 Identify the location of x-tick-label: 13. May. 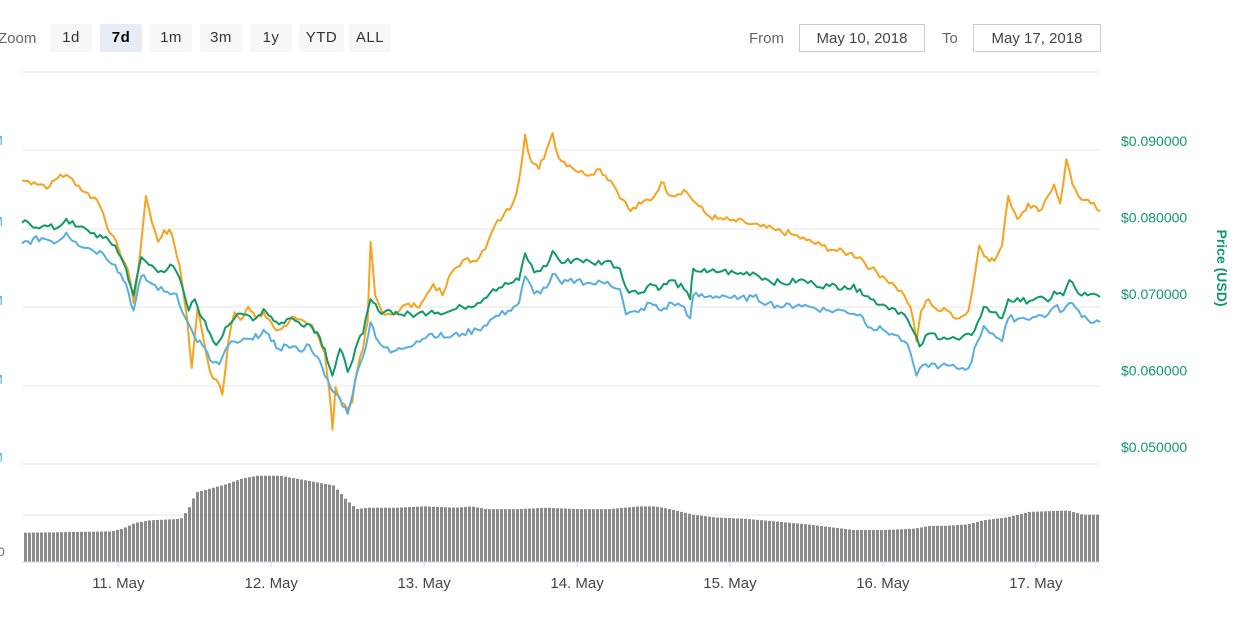
(424, 583).